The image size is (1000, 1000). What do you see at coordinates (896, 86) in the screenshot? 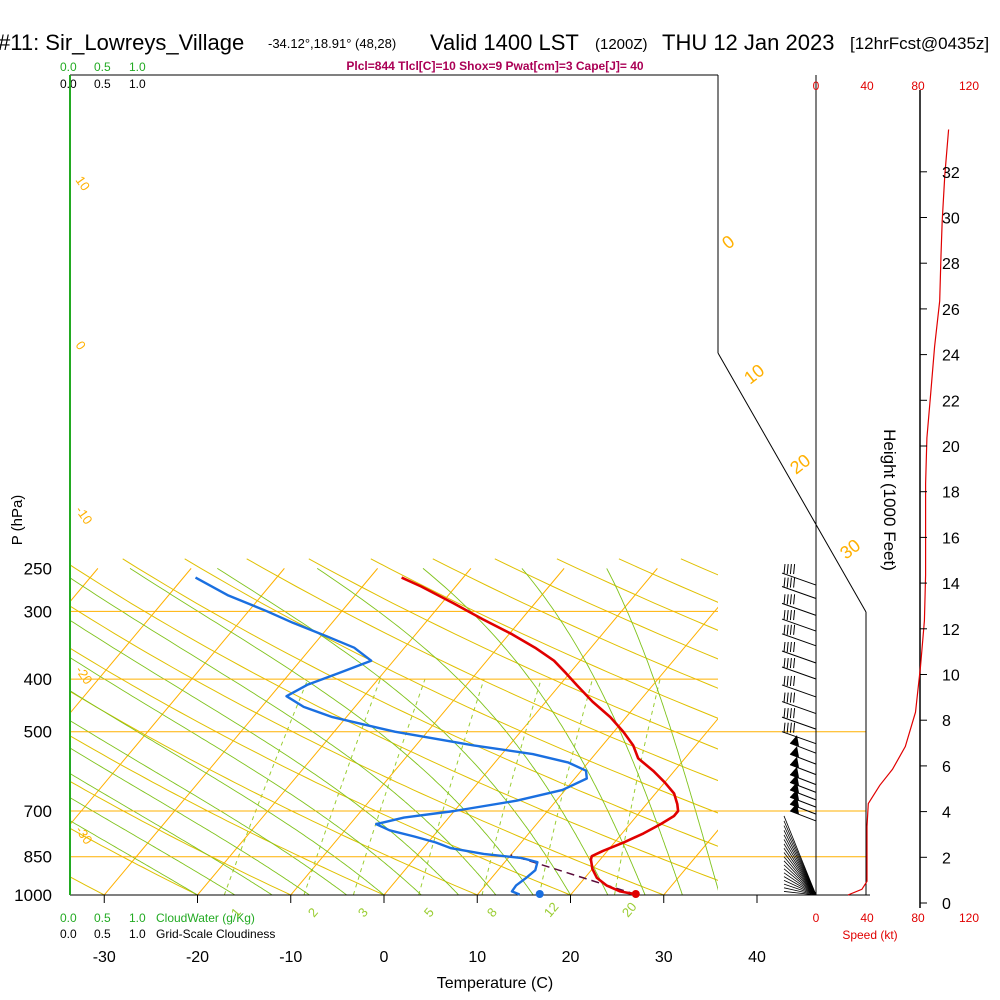
I see `wind-speed-axis-top: 0 40 80 120` at bounding box center [896, 86].